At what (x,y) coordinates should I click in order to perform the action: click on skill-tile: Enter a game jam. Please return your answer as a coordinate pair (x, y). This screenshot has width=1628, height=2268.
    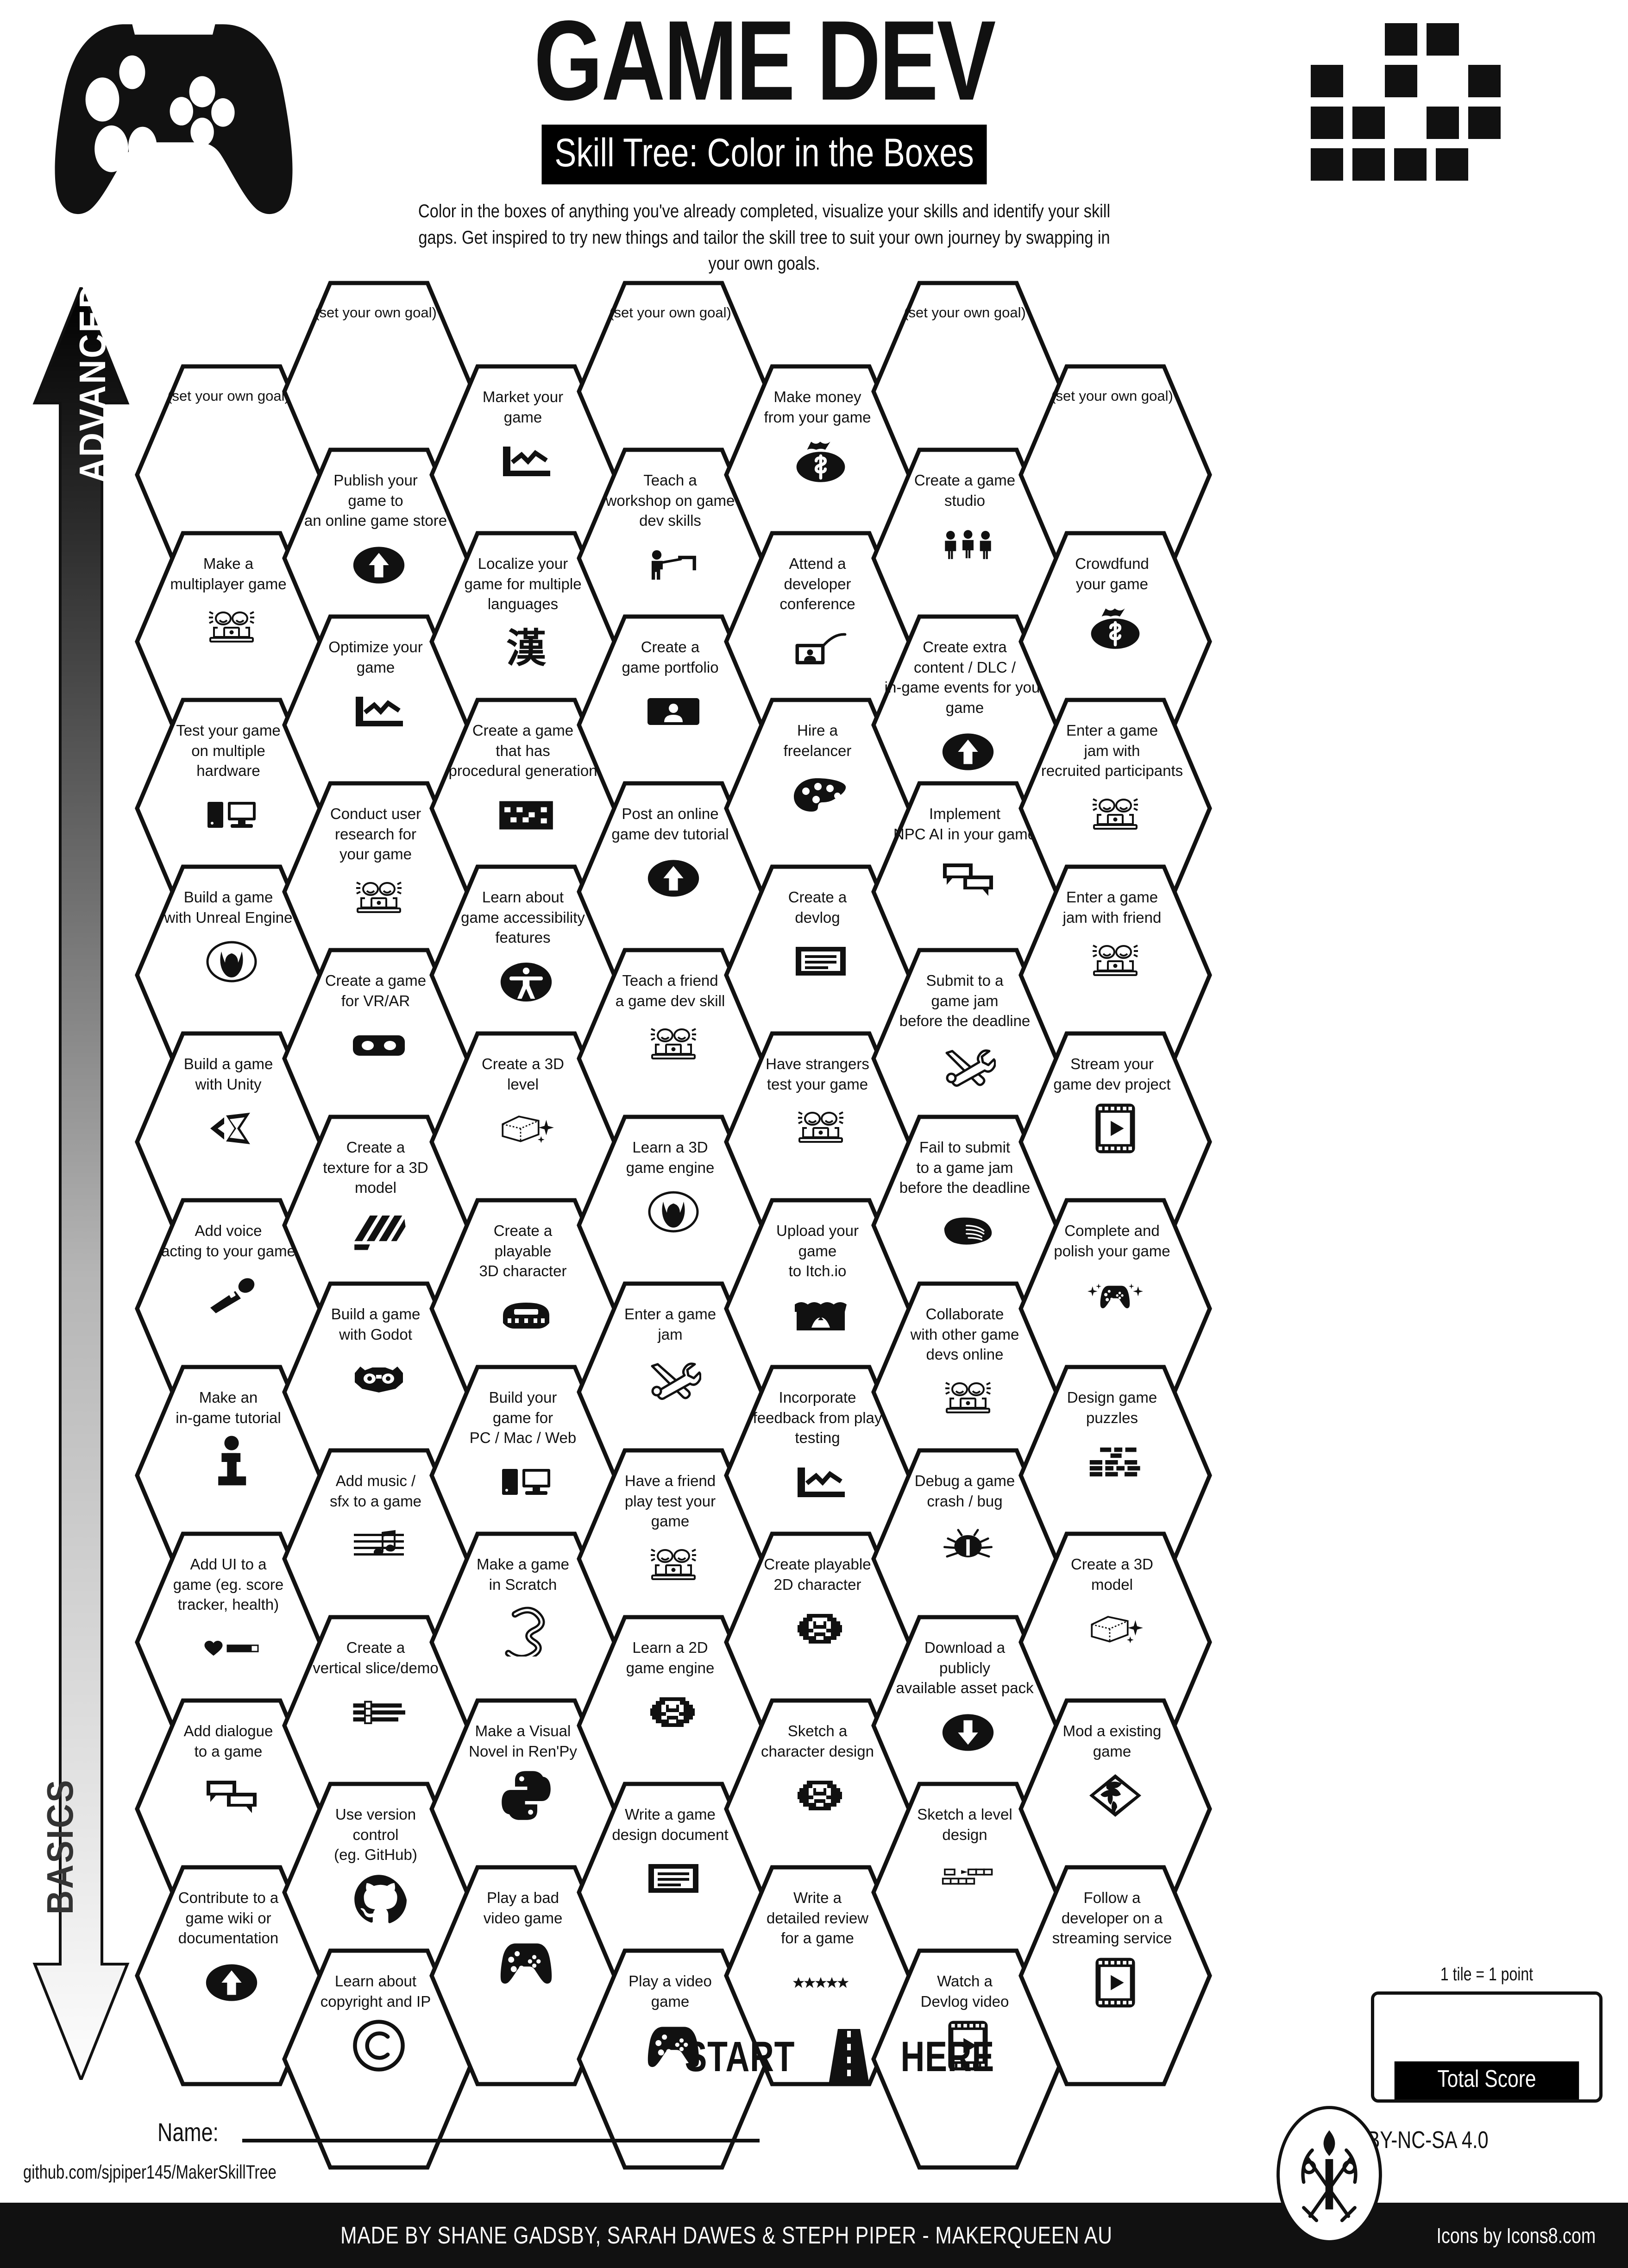
    Looking at the image, I should click on (673, 1392).